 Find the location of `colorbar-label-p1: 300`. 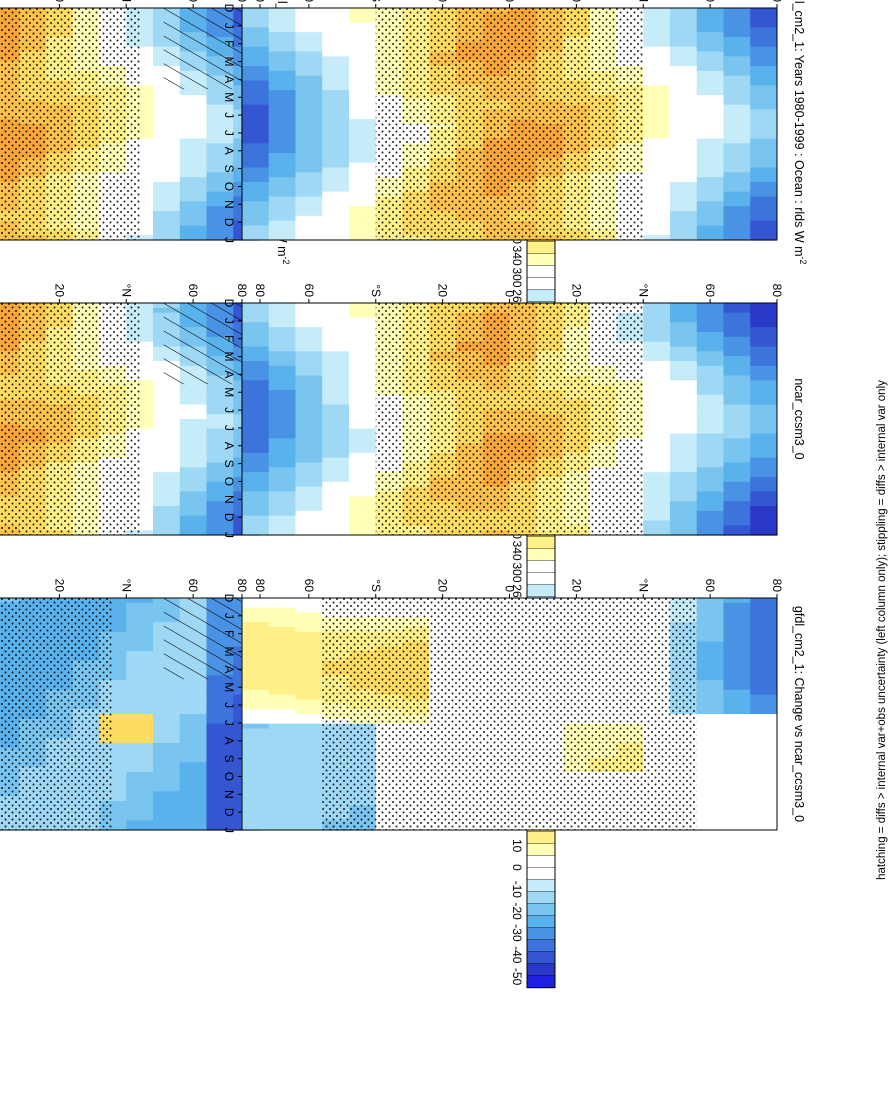

colorbar-label-p1: 300 is located at coordinates (517, 277).